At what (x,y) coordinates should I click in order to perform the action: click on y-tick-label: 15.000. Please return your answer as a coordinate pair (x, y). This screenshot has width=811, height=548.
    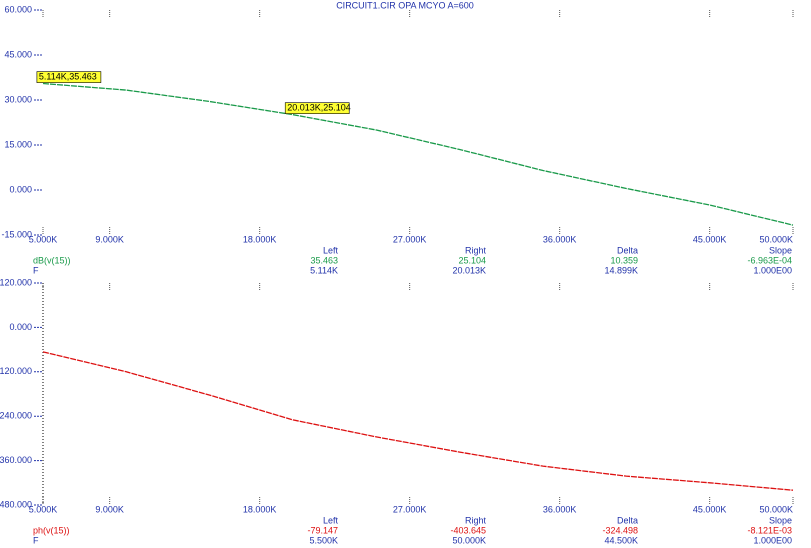
    Looking at the image, I should click on (18, 144).